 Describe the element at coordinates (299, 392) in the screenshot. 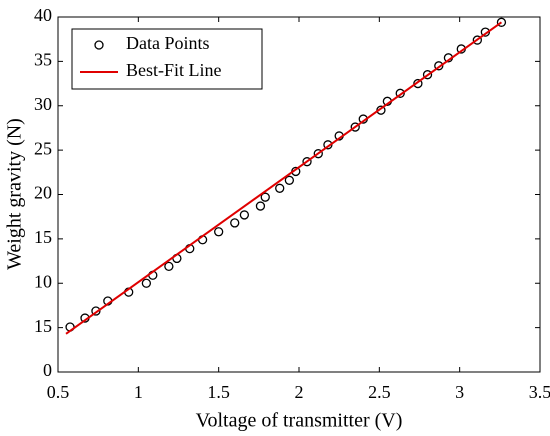

I see `x-tick-label: 2` at that location.